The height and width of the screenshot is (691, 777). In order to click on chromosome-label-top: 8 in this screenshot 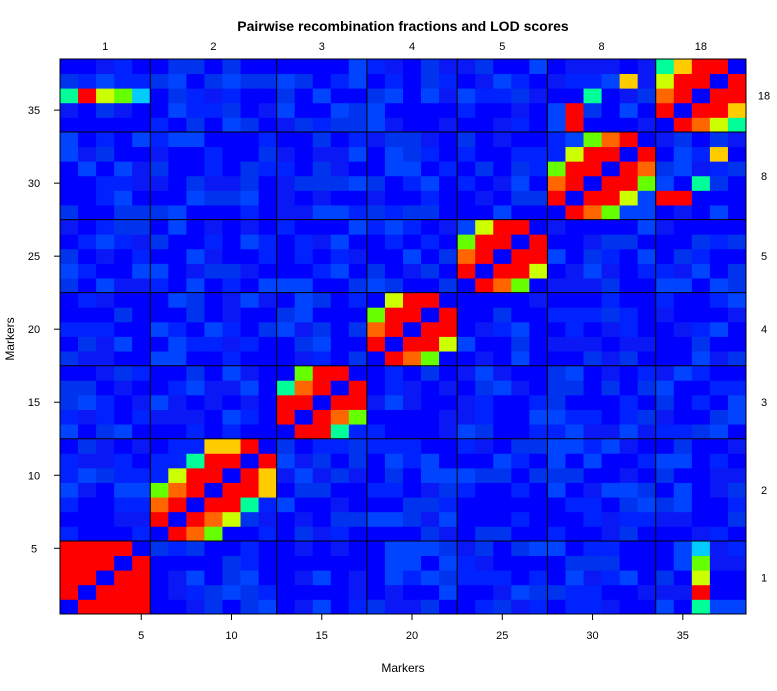, I will do `click(602, 47)`.